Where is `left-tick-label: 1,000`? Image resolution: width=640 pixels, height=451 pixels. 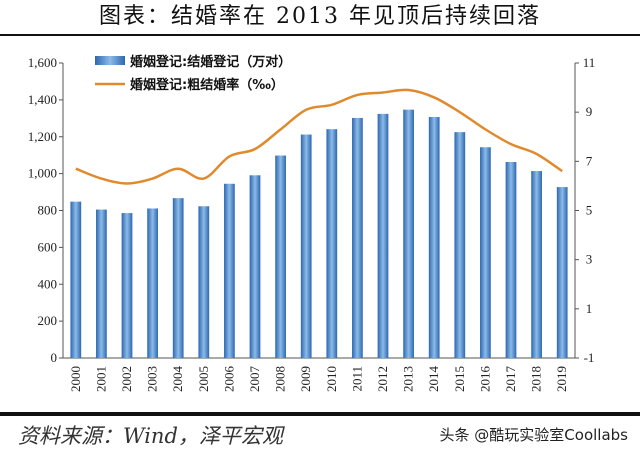 left-tick-label: 1,000 is located at coordinates (42, 173).